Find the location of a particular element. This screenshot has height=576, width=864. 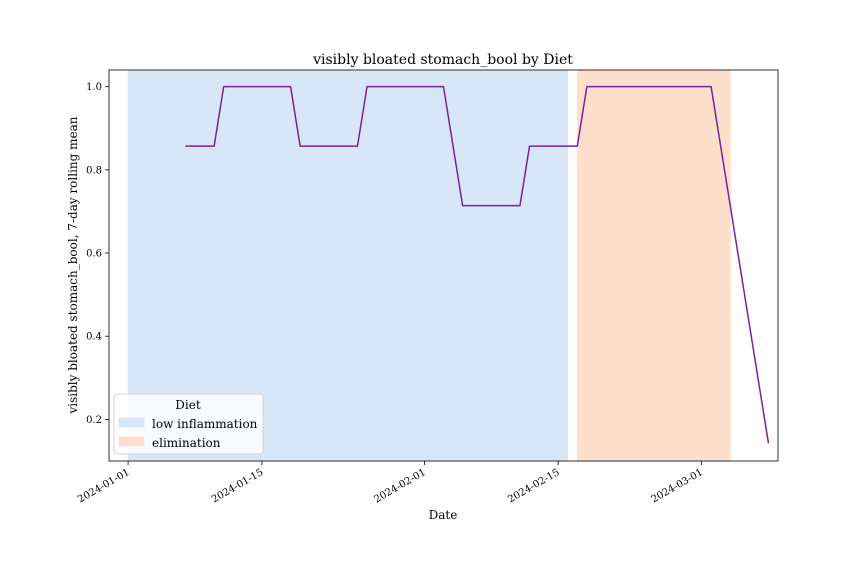

y-axis-ticks: 0.2 0.4 0.6 0.8 1.0 is located at coordinates (97, 254).